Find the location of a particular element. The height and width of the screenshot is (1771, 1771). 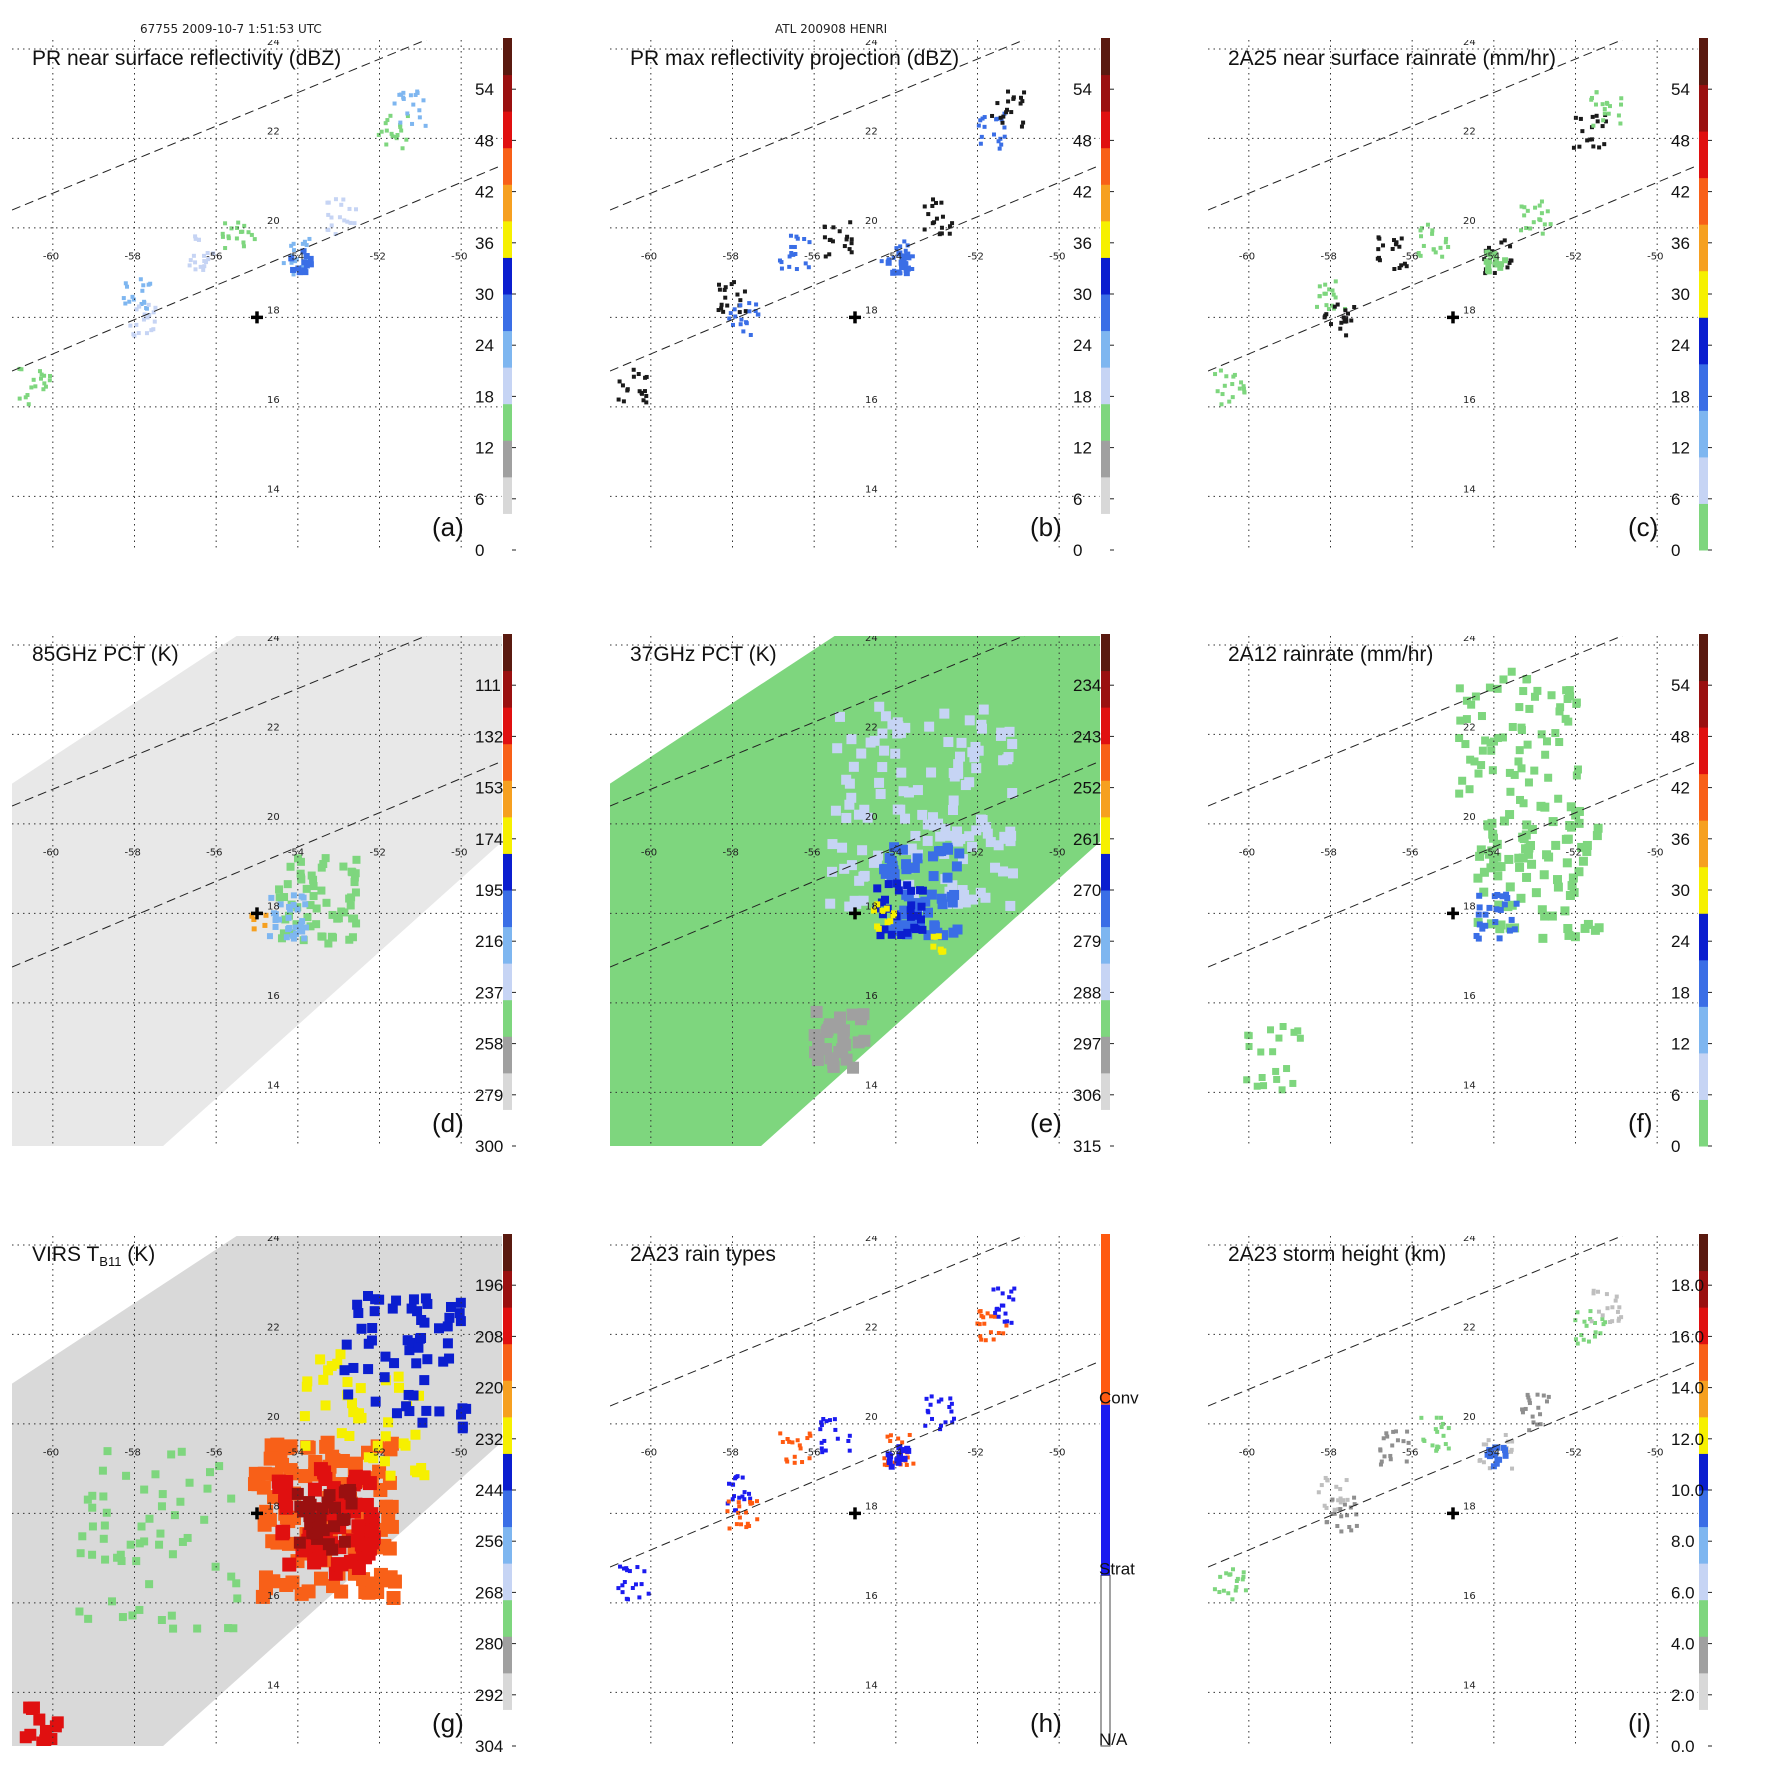

lat-tick-label: 22 is located at coordinates (1469, 1327).